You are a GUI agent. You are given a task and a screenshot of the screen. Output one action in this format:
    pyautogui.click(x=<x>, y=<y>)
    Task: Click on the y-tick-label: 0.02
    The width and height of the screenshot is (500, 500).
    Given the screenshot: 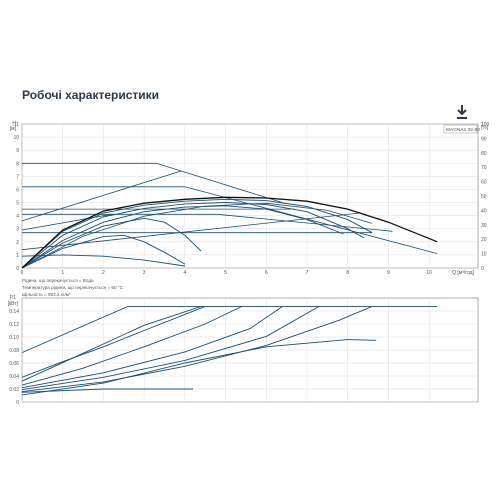 What is the action you would take?
    pyautogui.click(x=14, y=390)
    